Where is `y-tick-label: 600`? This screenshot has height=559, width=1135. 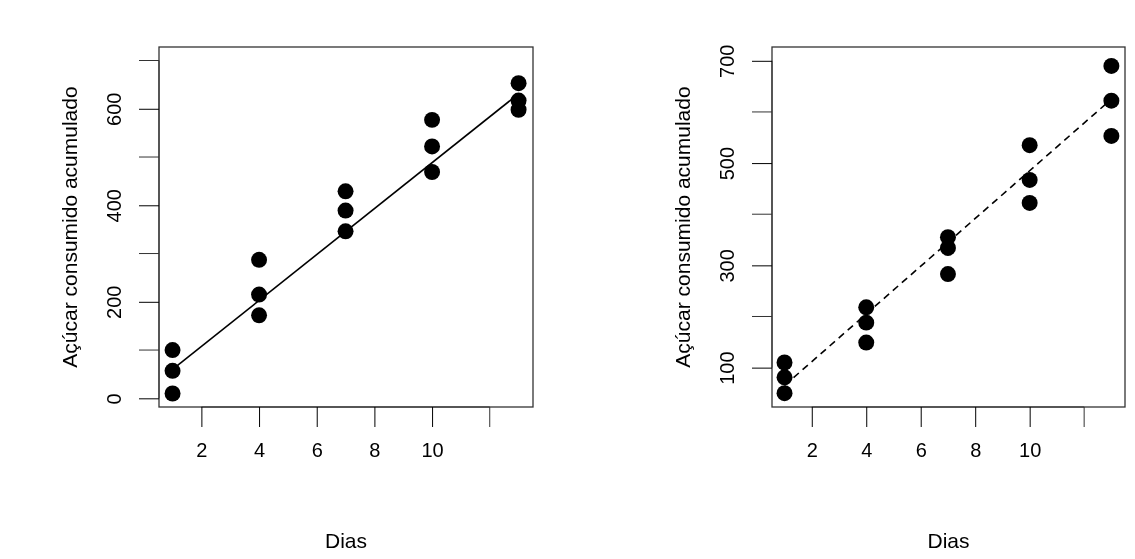
y-tick-label: 600 is located at coordinates (114, 109).